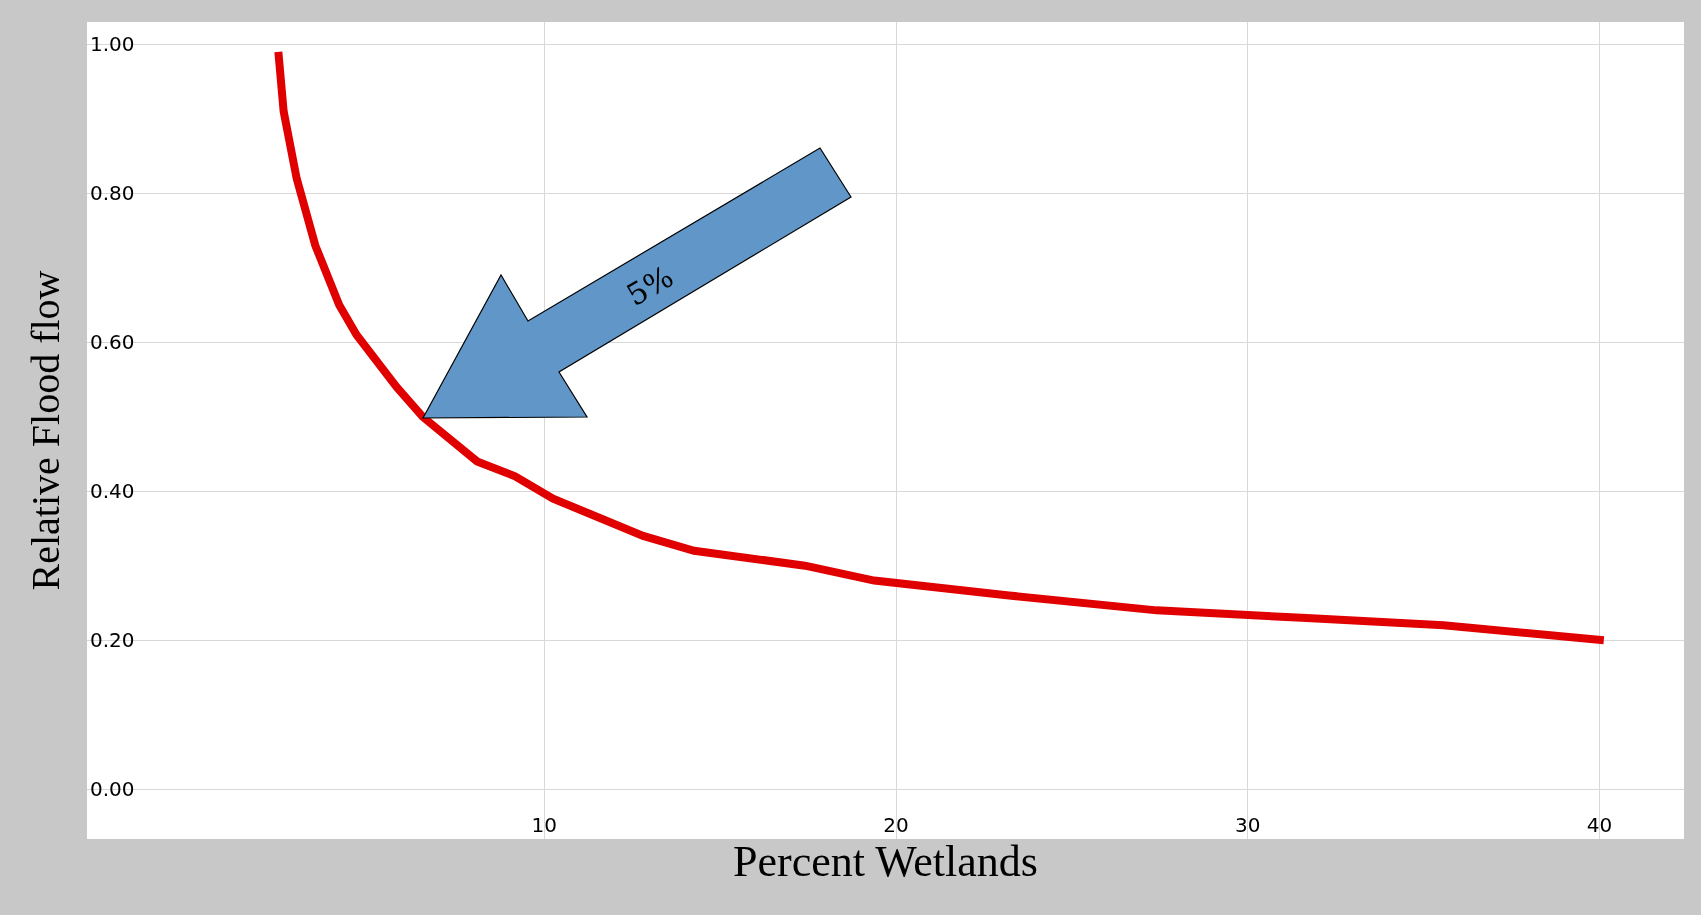 The width and height of the screenshot is (1701, 915). I want to click on x-tick-label: 40, so click(1599, 825).